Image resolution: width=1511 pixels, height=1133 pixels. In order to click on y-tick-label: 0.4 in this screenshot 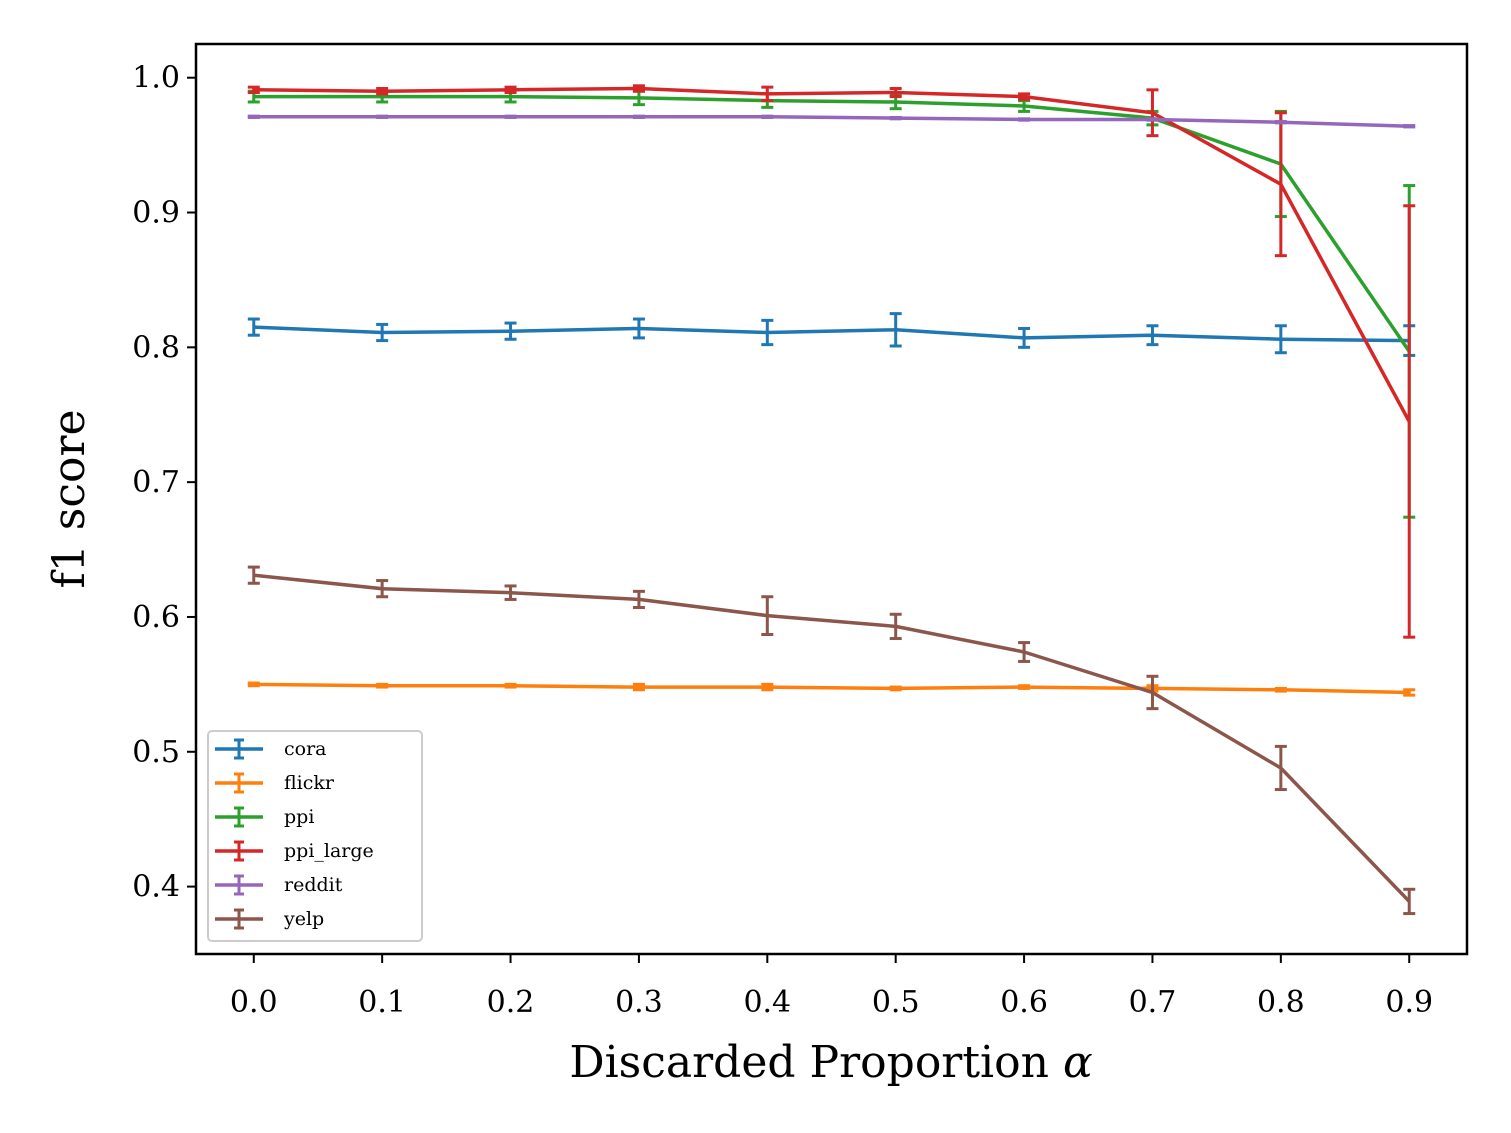, I will do `click(156, 887)`.